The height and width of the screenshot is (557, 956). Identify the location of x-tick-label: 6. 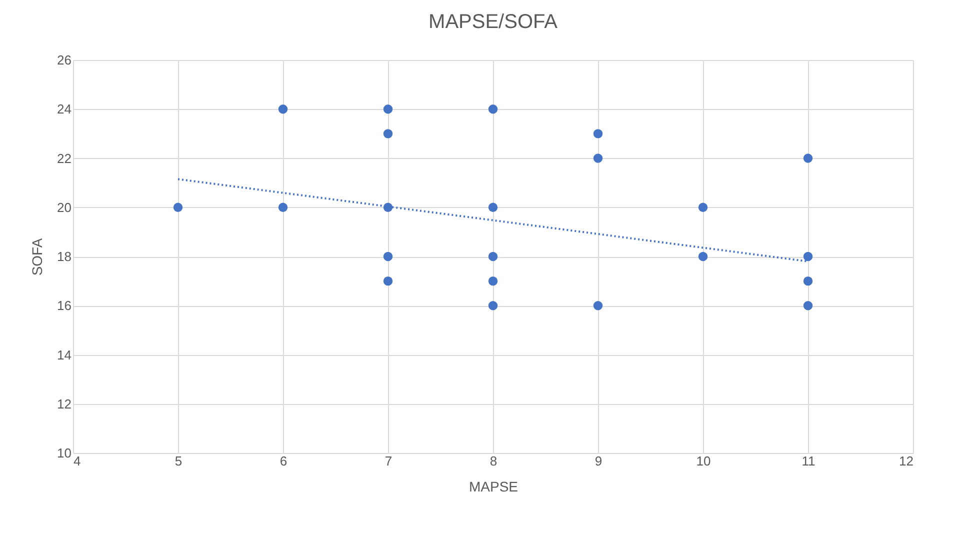
(284, 461).